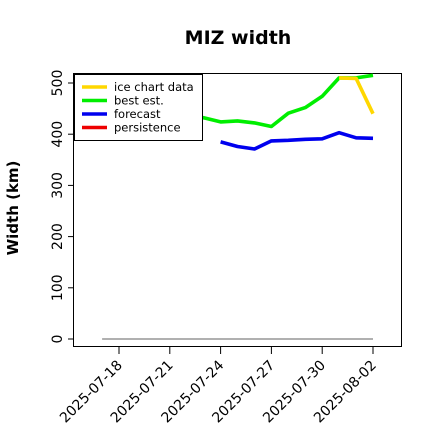 Image resolution: width=440 pixels, height=440 pixels. I want to click on legend-label: persistence, so click(147, 128).